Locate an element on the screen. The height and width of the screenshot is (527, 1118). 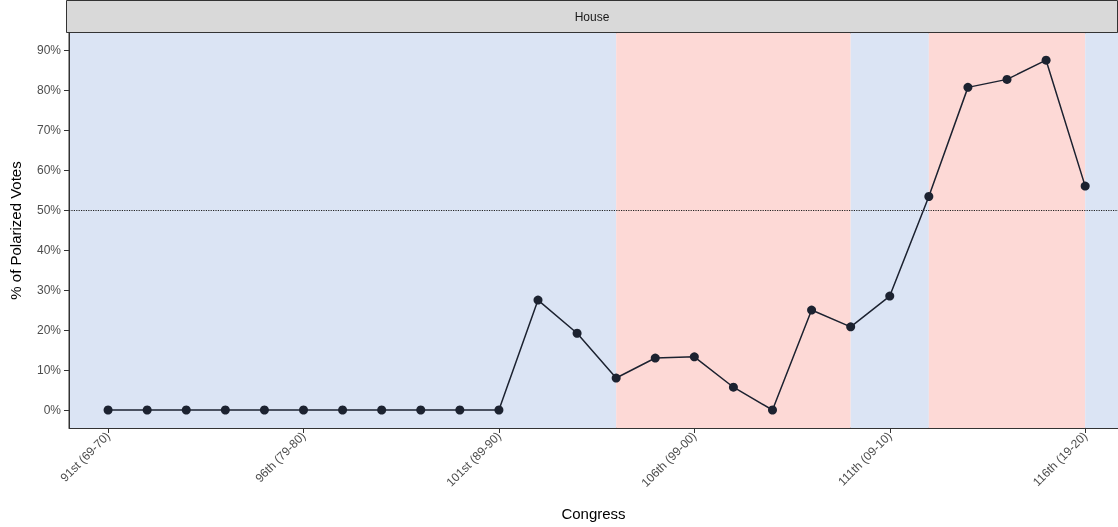
y-tick-label: 0% is located at coordinates (52, 410).